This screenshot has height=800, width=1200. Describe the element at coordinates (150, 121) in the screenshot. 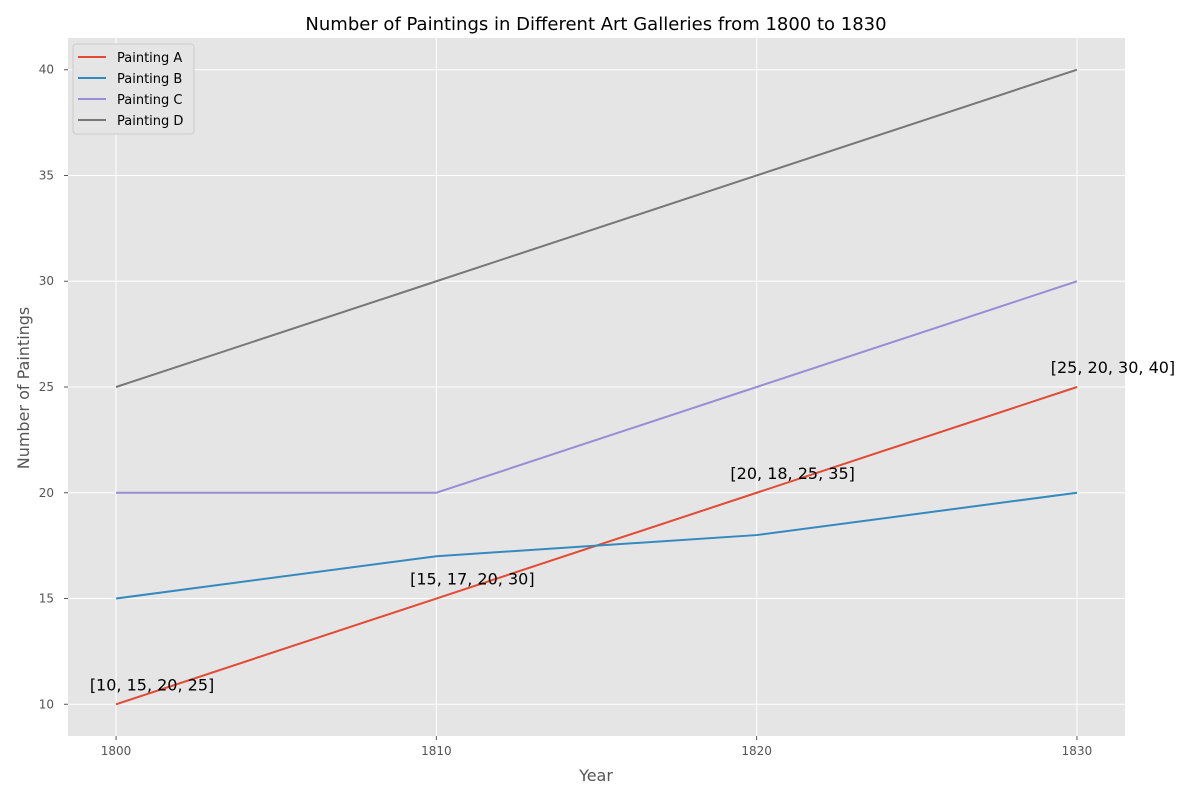

I see `legend-label: Painting D` at that location.